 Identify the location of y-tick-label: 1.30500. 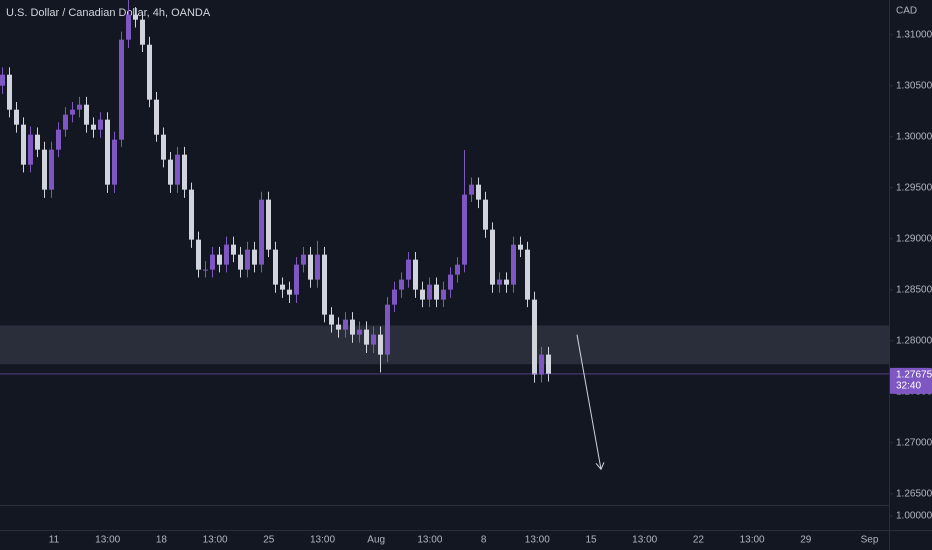
(914, 85).